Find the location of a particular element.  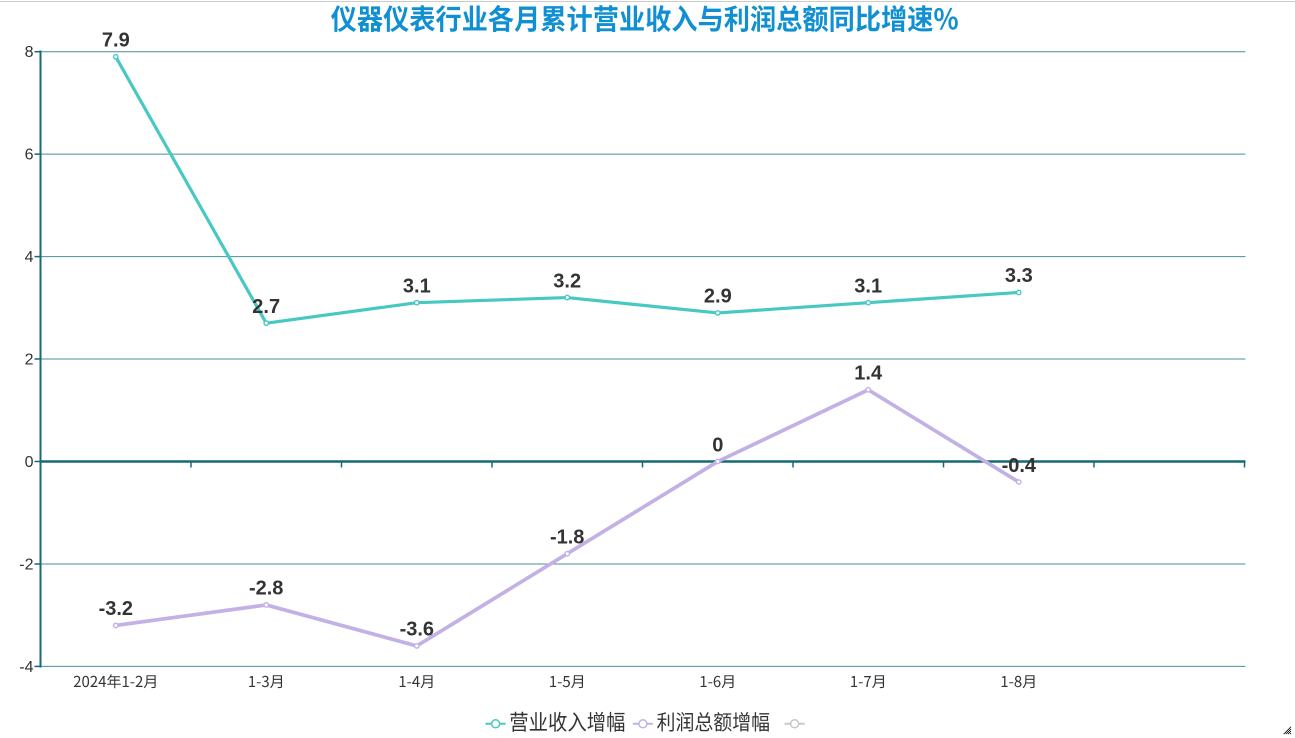

svg-text: 2.9 is located at coordinates (718, 297).